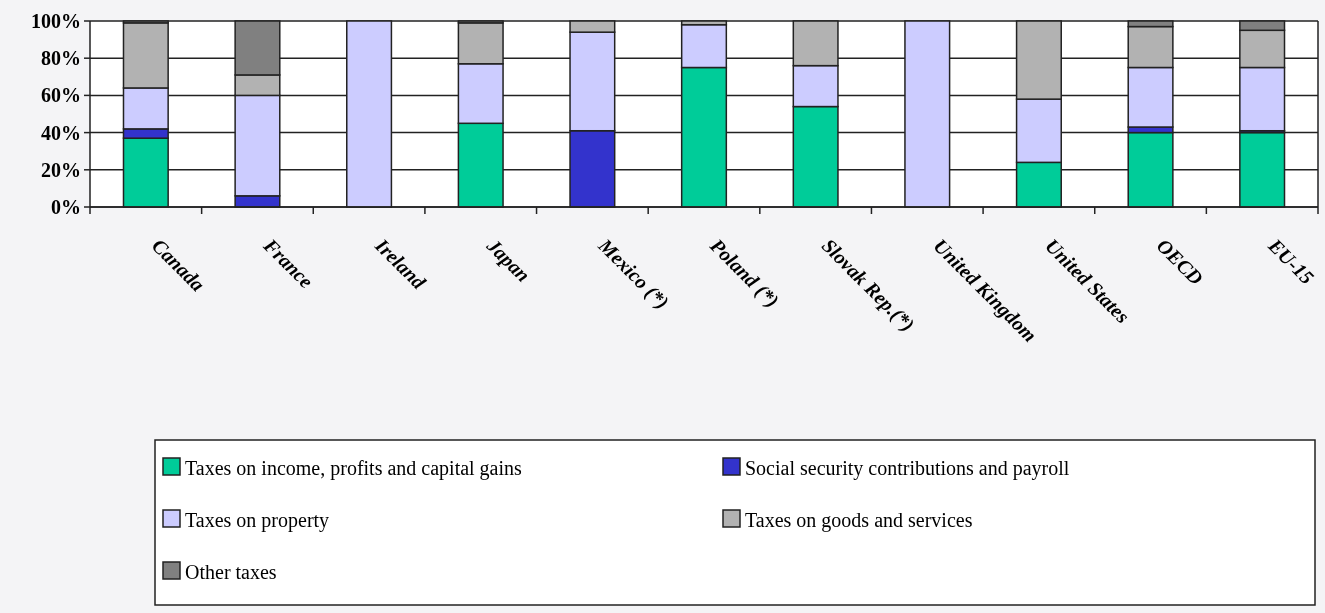 This screenshot has height=613, width=1325. What do you see at coordinates (61, 95) in the screenshot?
I see `y-tick-label: 60%` at bounding box center [61, 95].